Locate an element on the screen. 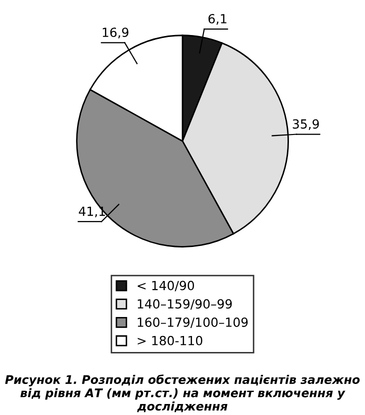 Image resolution: width=365 pixels, height=415 pixels. legend-label: 160–179/100–109 is located at coordinates (193, 323).